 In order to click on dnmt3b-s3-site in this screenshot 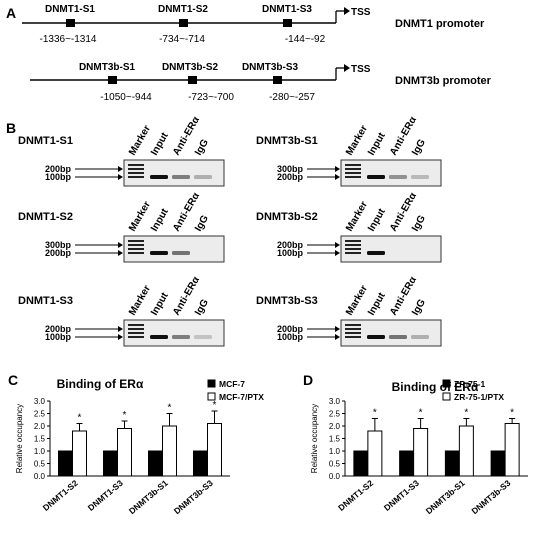, I will do `click(277, 80)`.